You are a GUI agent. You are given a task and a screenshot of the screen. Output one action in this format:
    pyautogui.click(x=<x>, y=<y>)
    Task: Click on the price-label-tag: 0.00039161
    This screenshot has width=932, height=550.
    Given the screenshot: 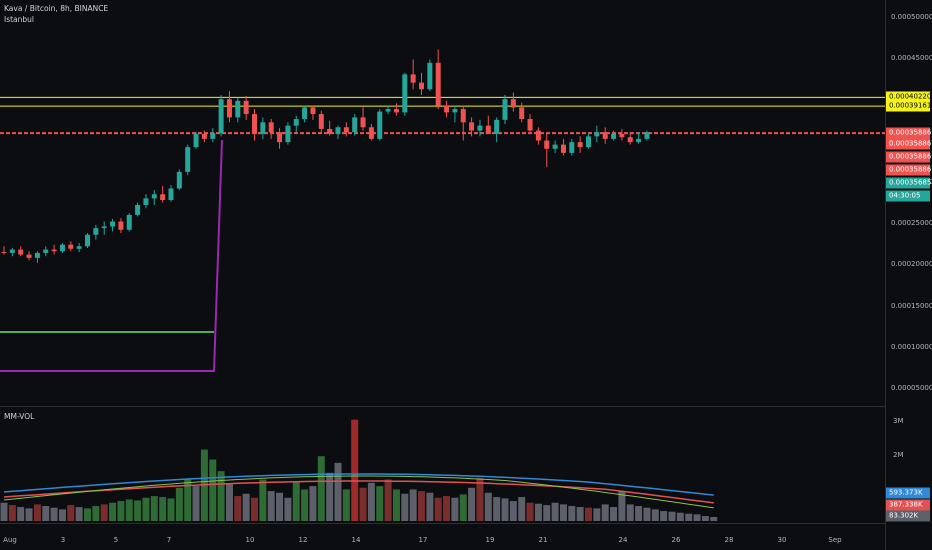 What is the action you would take?
    pyautogui.click(x=908, y=106)
    